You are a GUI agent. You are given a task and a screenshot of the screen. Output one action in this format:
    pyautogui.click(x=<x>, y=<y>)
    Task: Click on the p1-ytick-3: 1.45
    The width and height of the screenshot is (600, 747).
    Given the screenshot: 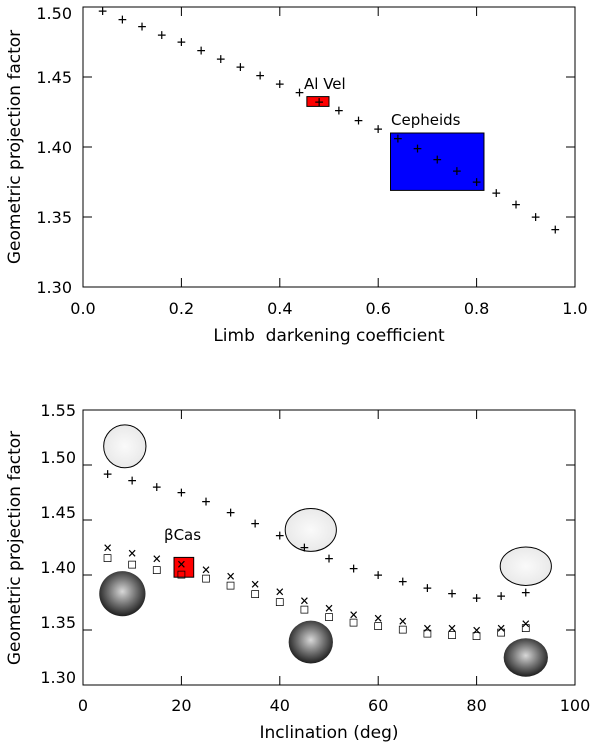 What is the action you would take?
    pyautogui.click(x=54, y=77)
    